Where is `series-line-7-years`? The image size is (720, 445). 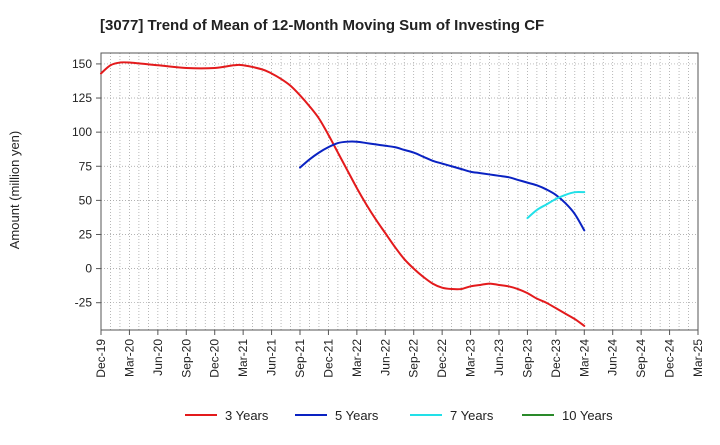 series-line-7-years is located at coordinates (556, 205).